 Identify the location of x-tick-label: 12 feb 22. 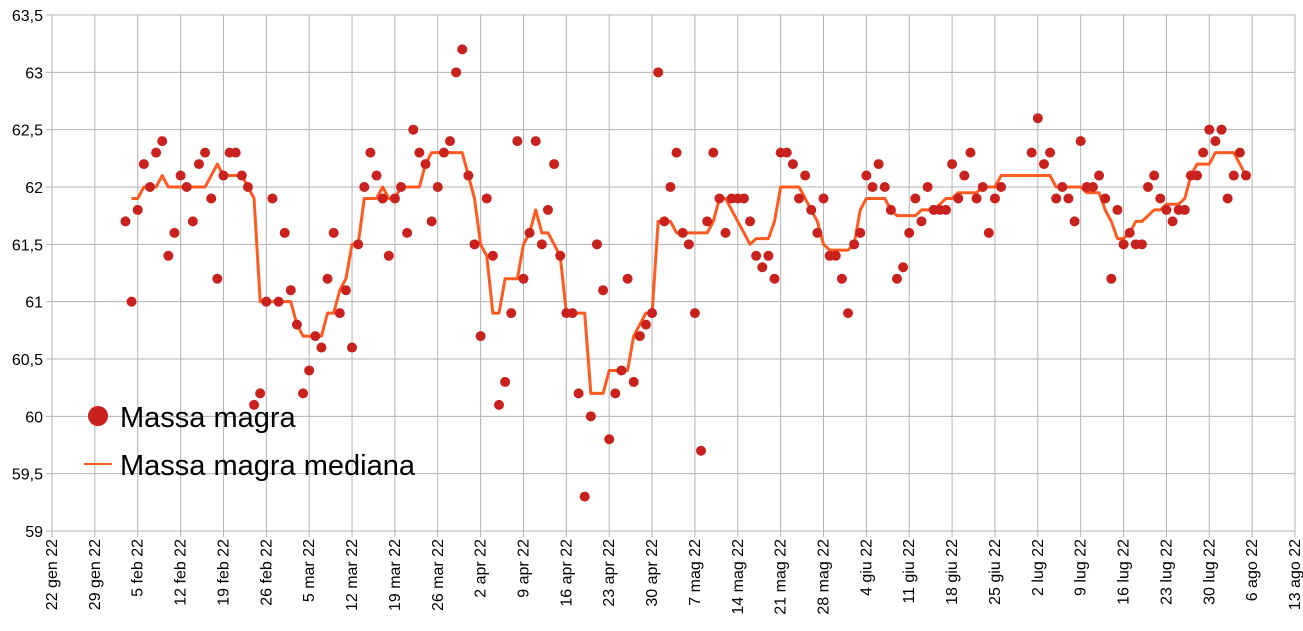
(181, 572).